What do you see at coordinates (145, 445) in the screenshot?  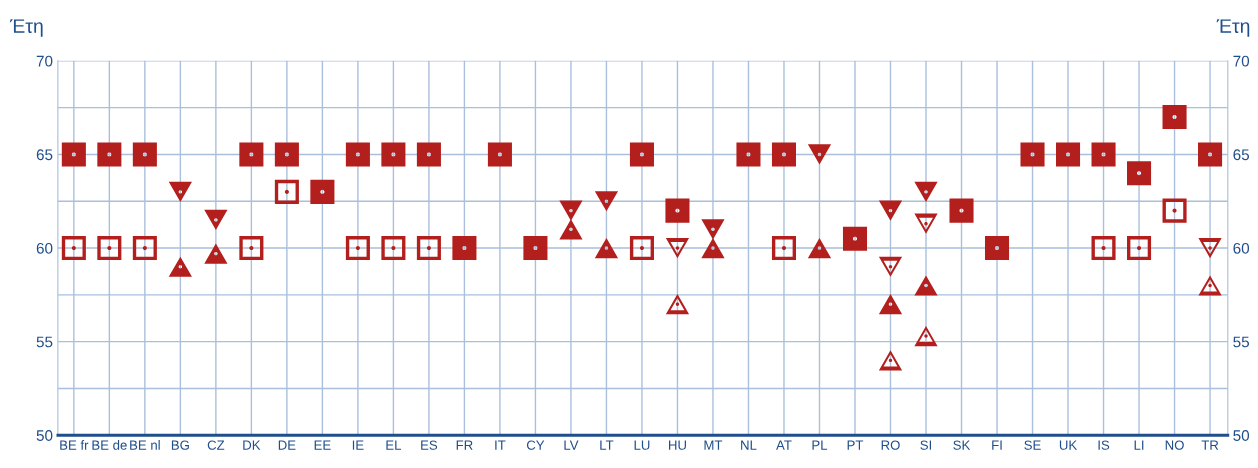 I see `x-tick-label: BE nl` at bounding box center [145, 445].